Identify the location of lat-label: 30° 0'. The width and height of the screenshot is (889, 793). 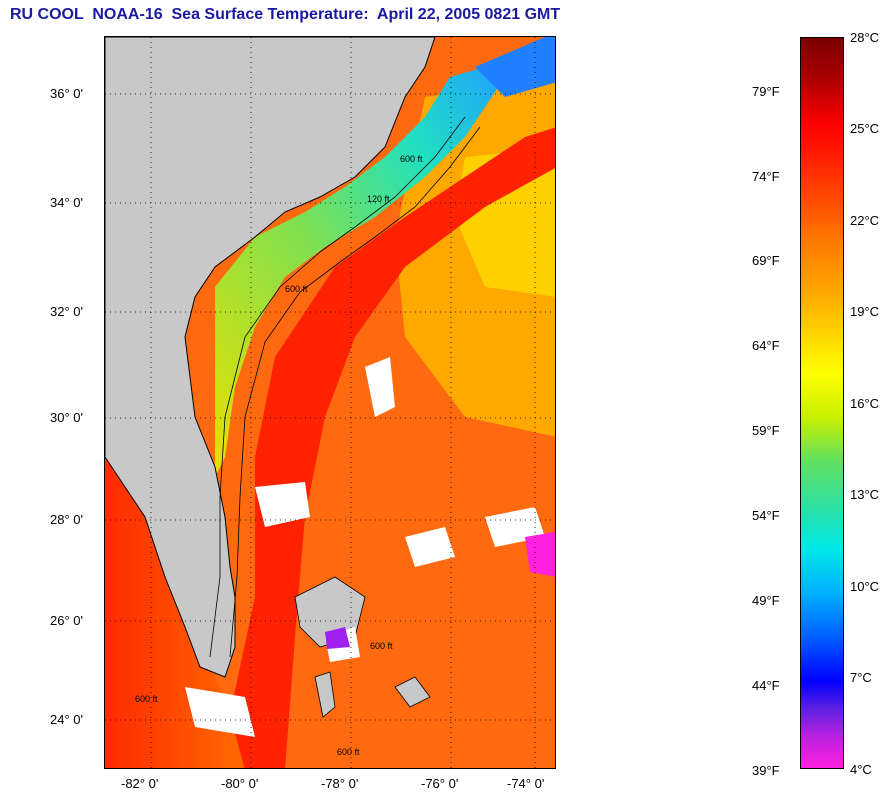
(66, 417).